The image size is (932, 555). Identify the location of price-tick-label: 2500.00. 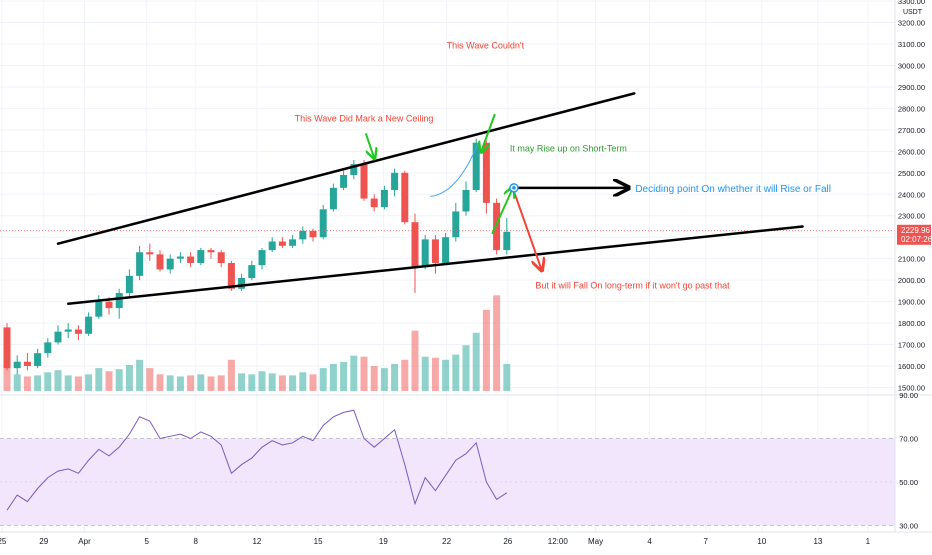
(911, 173).